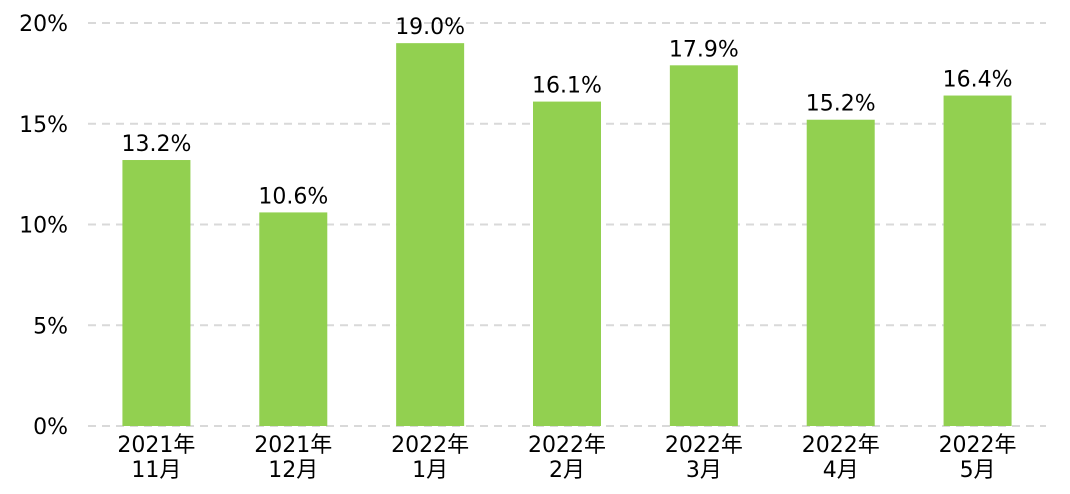 The image size is (1070, 494). I want to click on data-label: 17.9%, so click(704, 49).